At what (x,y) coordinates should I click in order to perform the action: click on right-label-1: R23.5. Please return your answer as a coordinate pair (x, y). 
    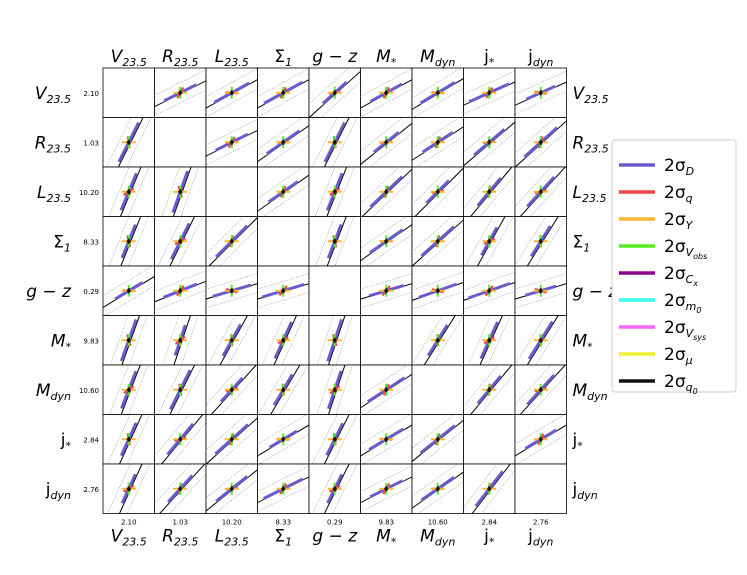
    Looking at the image, I should click on (591, 144).